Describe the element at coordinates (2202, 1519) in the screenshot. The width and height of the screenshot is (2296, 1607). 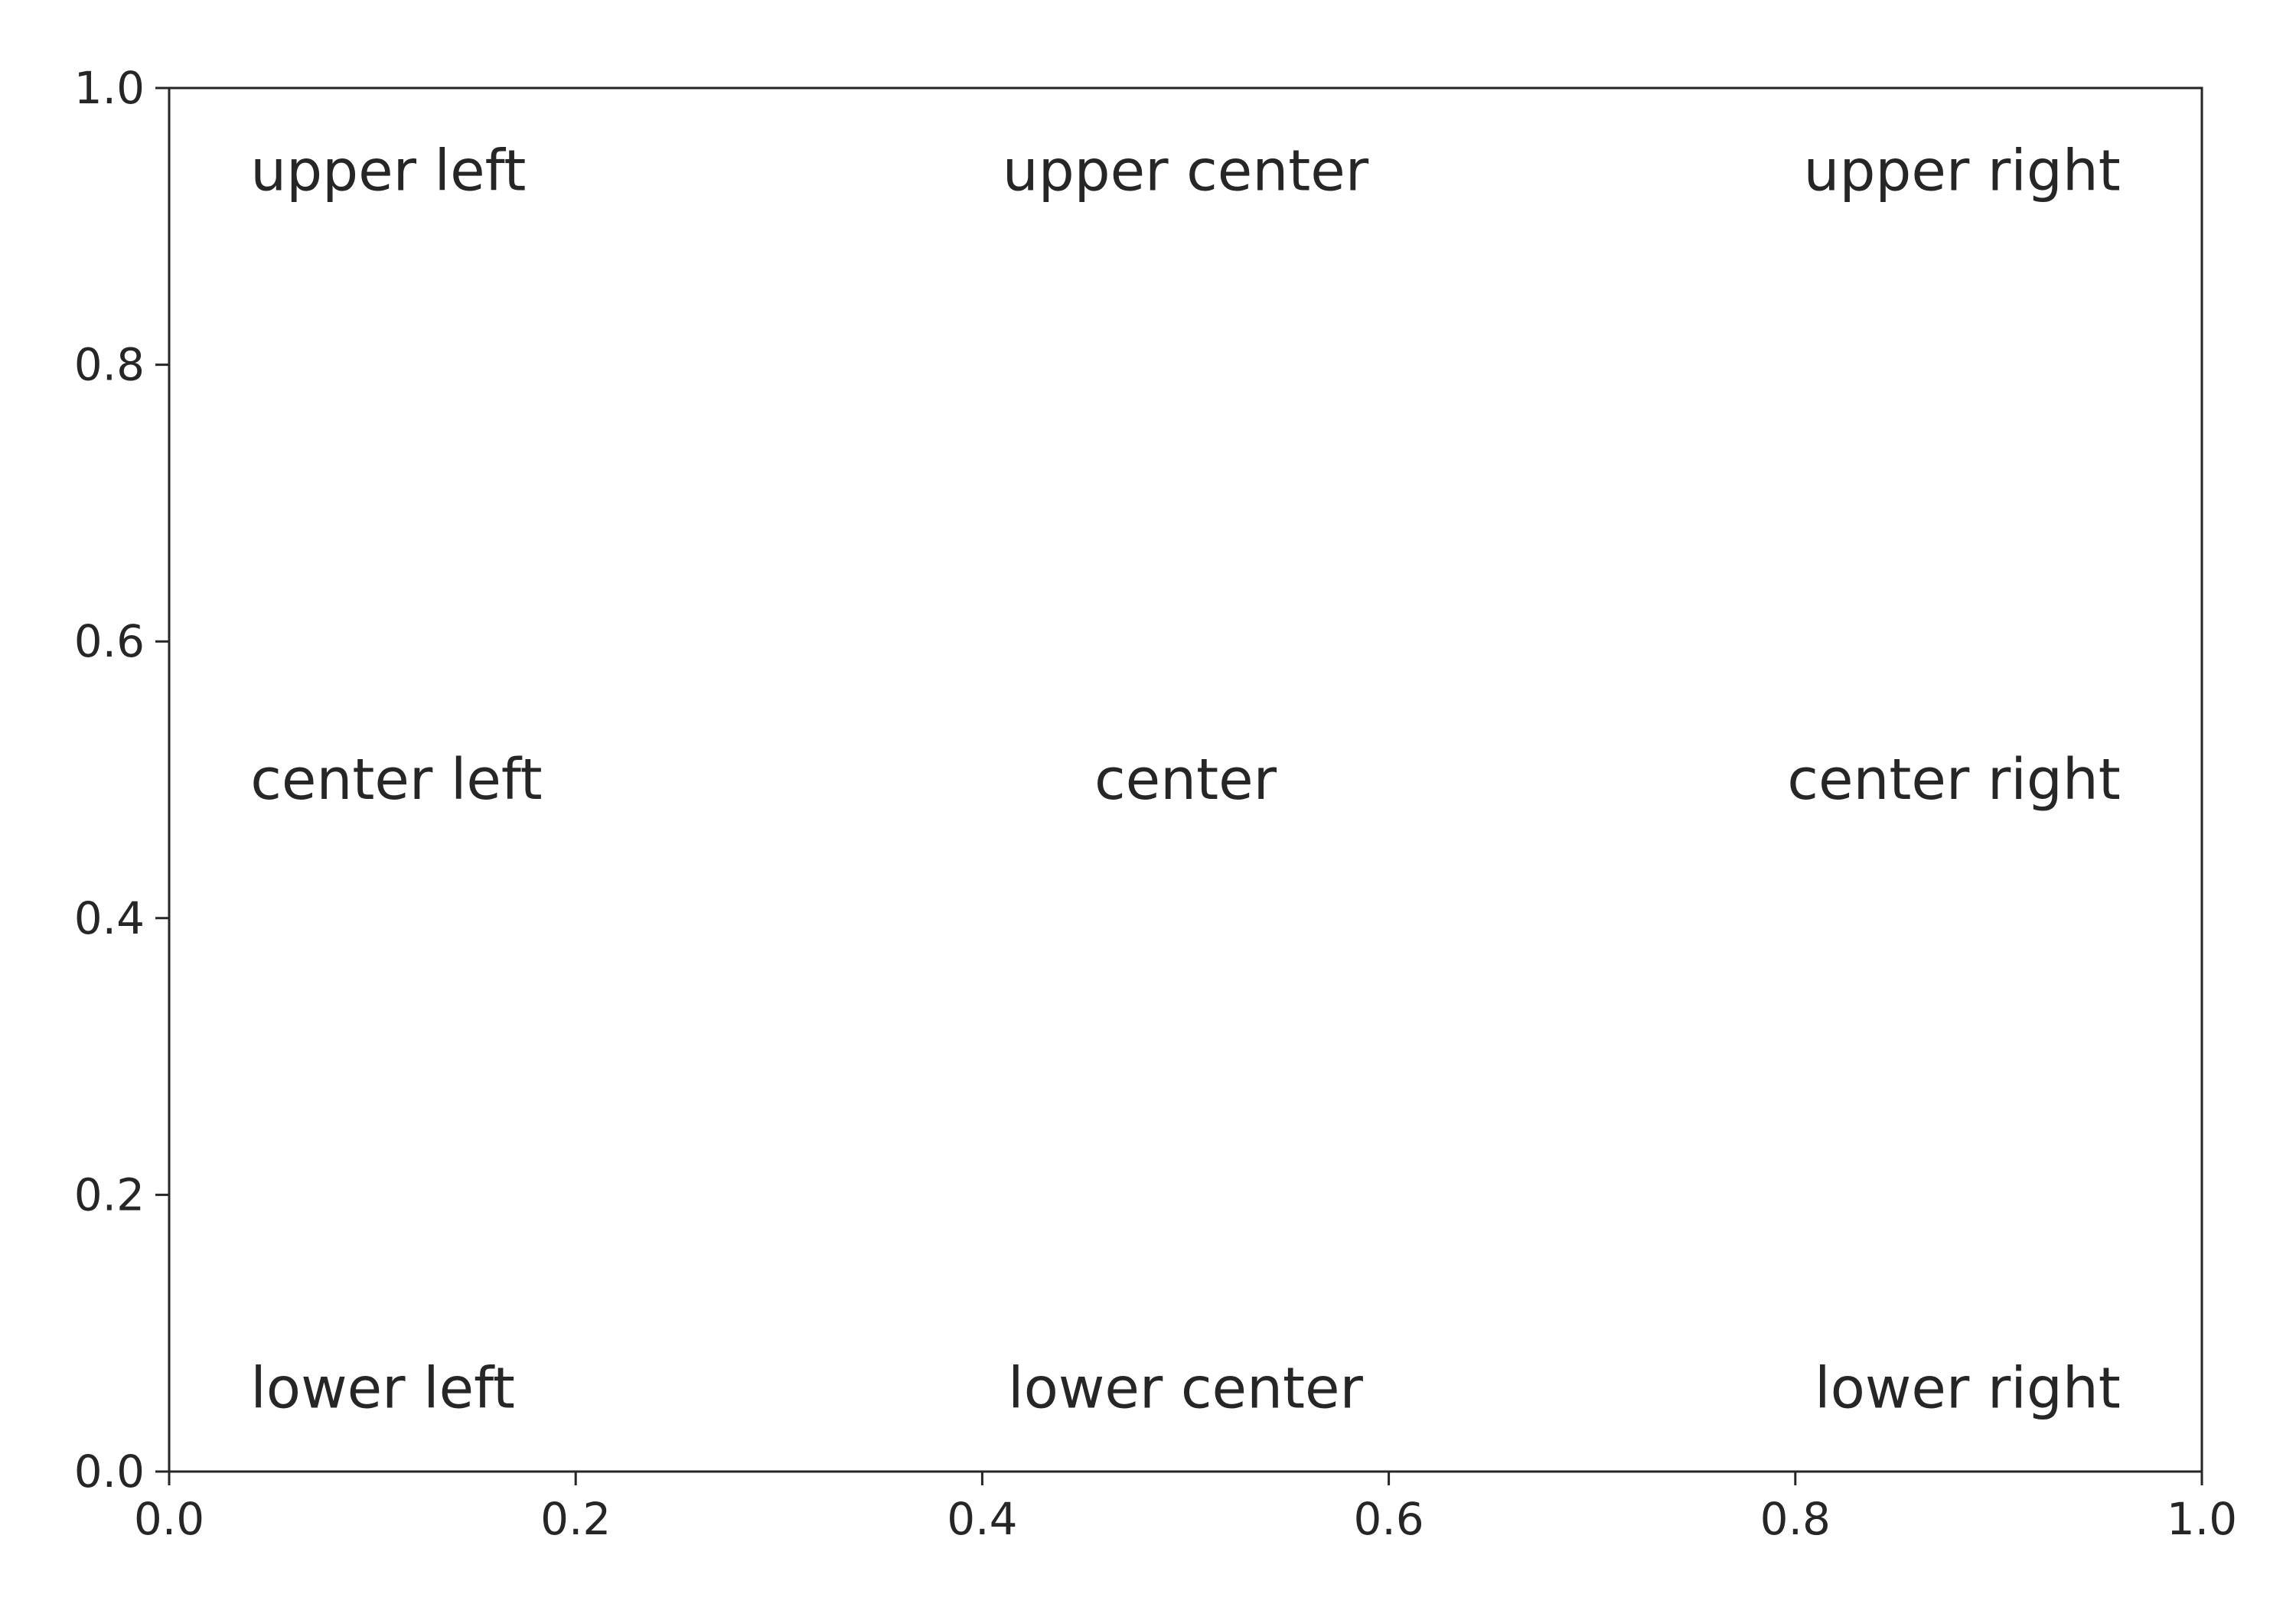
I see `x-tick-label: 1.0` at that location.